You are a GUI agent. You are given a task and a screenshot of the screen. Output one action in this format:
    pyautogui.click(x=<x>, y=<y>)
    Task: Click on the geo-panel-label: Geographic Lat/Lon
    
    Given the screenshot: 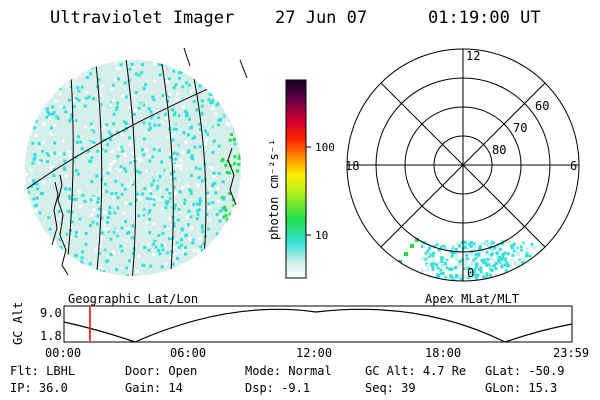 What is the action you would take?
    pyautogui.click(x=133, y=299)
    